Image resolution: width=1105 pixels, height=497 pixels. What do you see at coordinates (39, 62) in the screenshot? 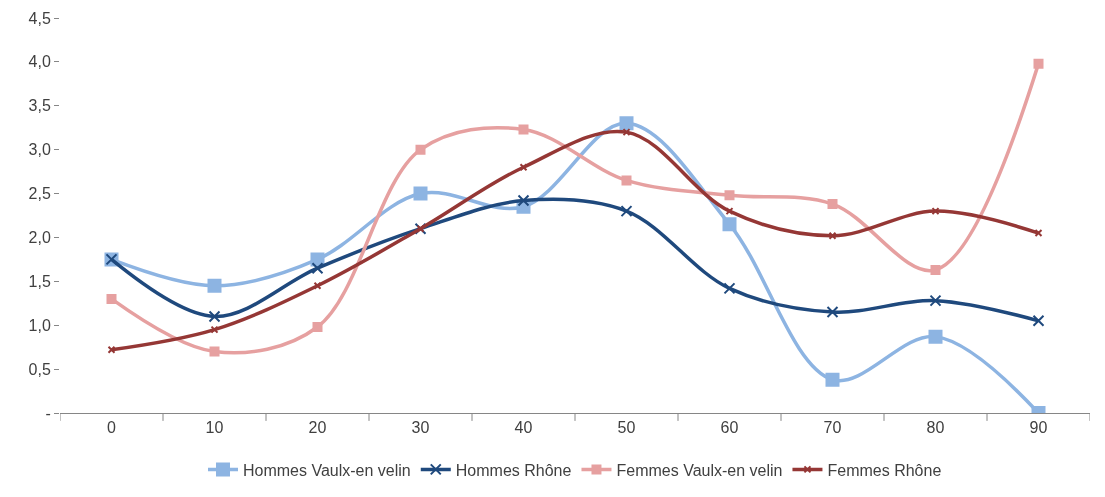
I see `y-tick-label: 4,0` at bounding box center [39, 62].